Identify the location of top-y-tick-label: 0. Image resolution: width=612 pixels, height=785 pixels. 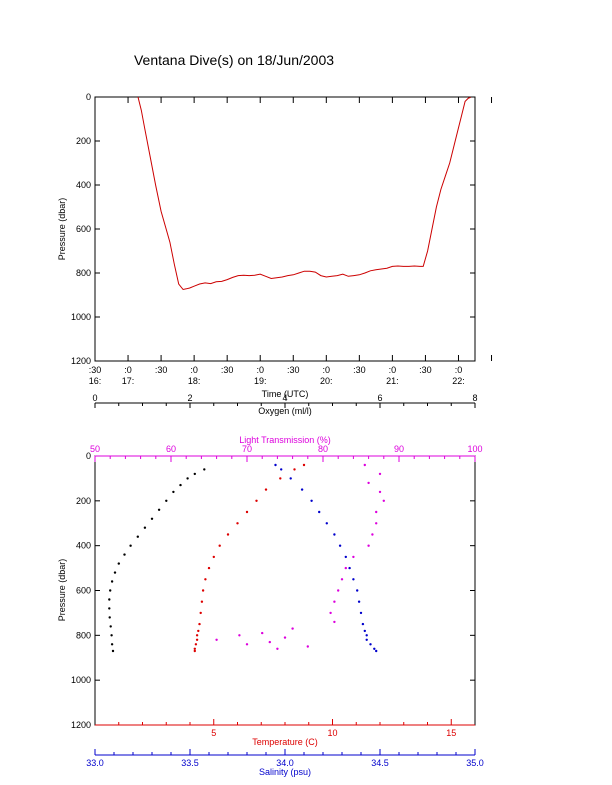
(88, 97).